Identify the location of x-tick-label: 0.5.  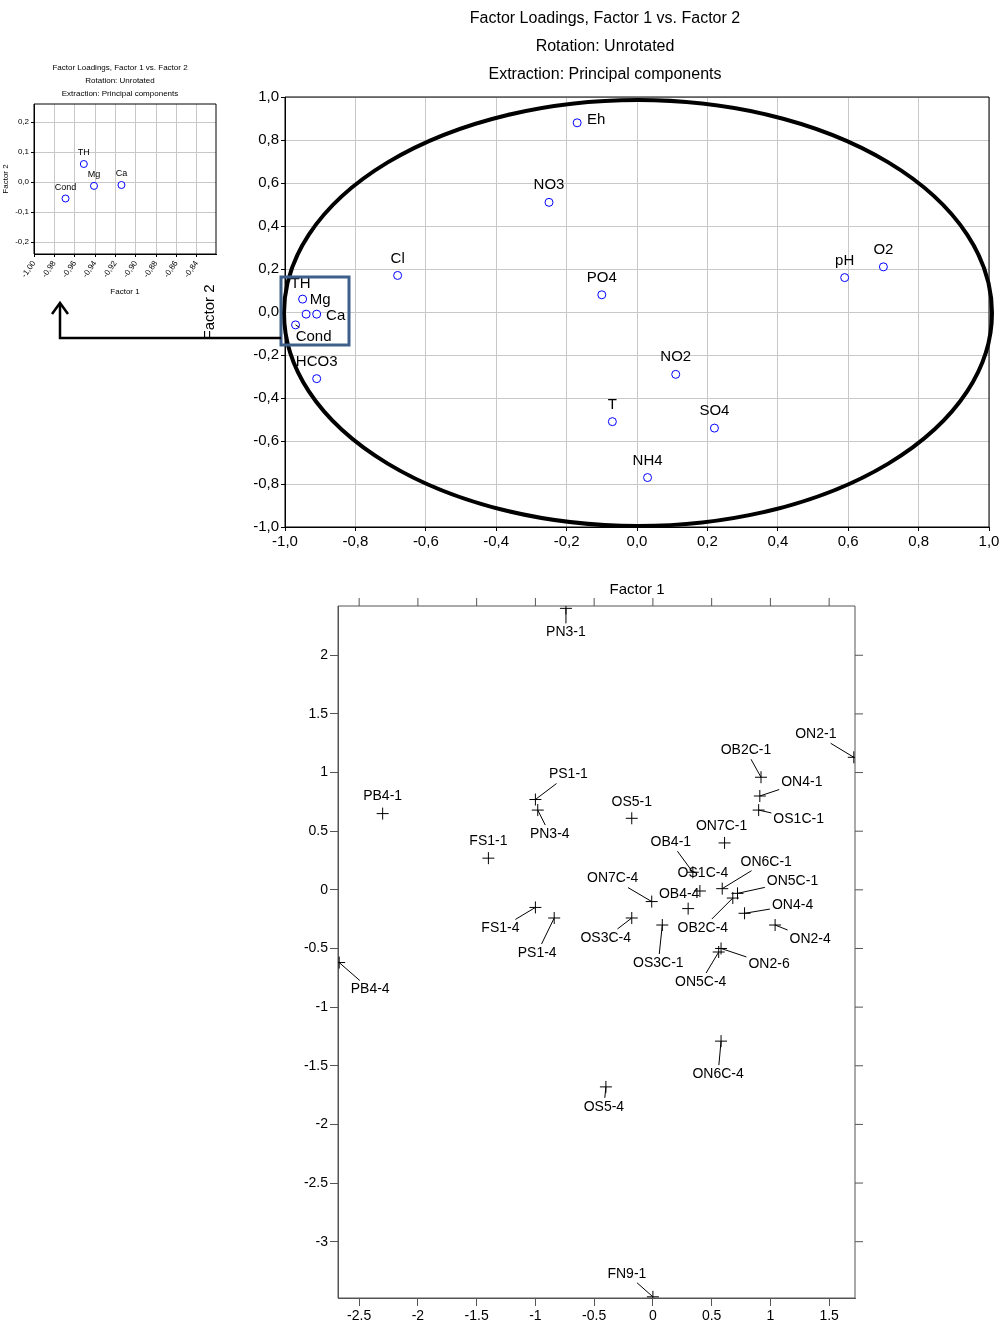
(711, 1315).